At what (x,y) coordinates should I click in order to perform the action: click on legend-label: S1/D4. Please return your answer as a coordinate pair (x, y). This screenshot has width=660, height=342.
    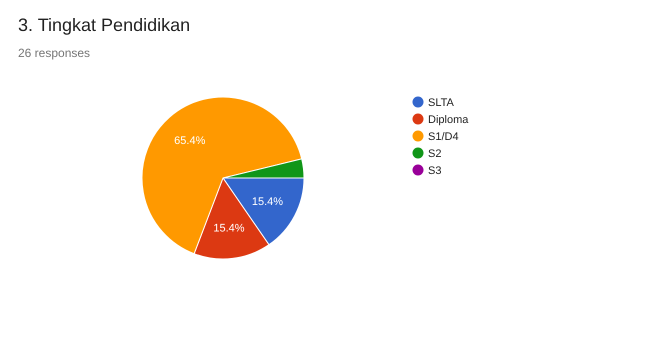
    Looking at the image, I should click on (443, 136).